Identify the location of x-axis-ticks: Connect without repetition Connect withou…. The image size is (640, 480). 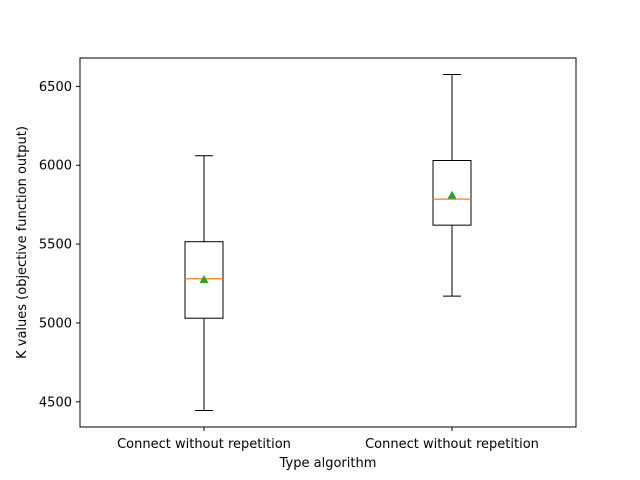
(328, 439).